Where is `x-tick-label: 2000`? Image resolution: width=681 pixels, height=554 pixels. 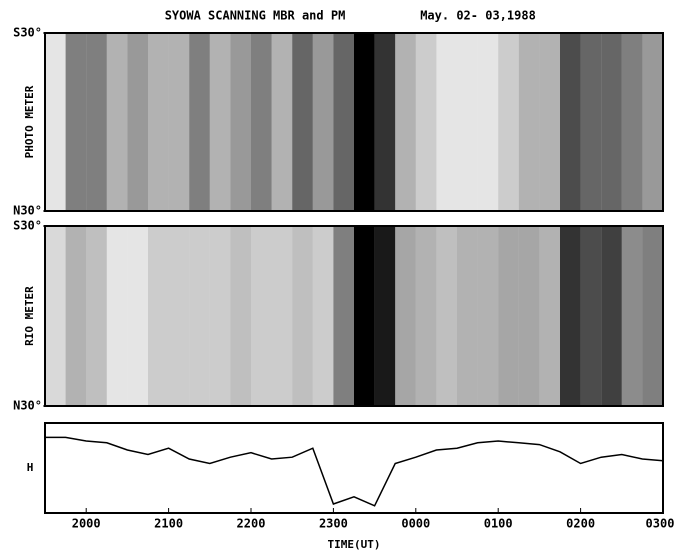 x-tick-label: 2000 is located at coordinates (86, 524).